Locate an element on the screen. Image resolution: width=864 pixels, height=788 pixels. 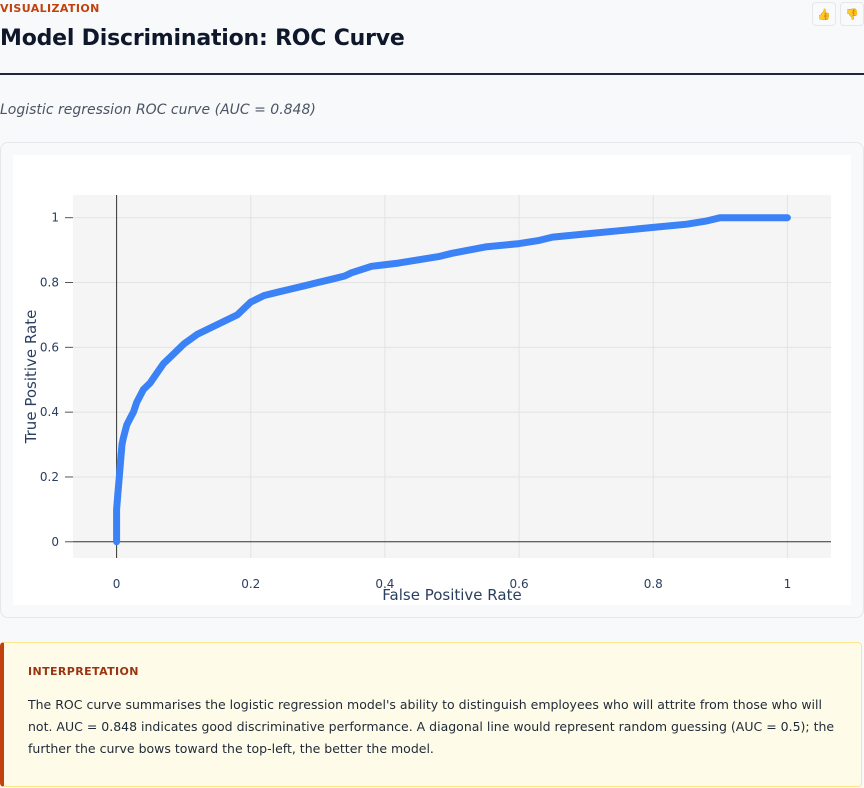
y-tick-label: 0.8 is located at coordinates (49, 283).